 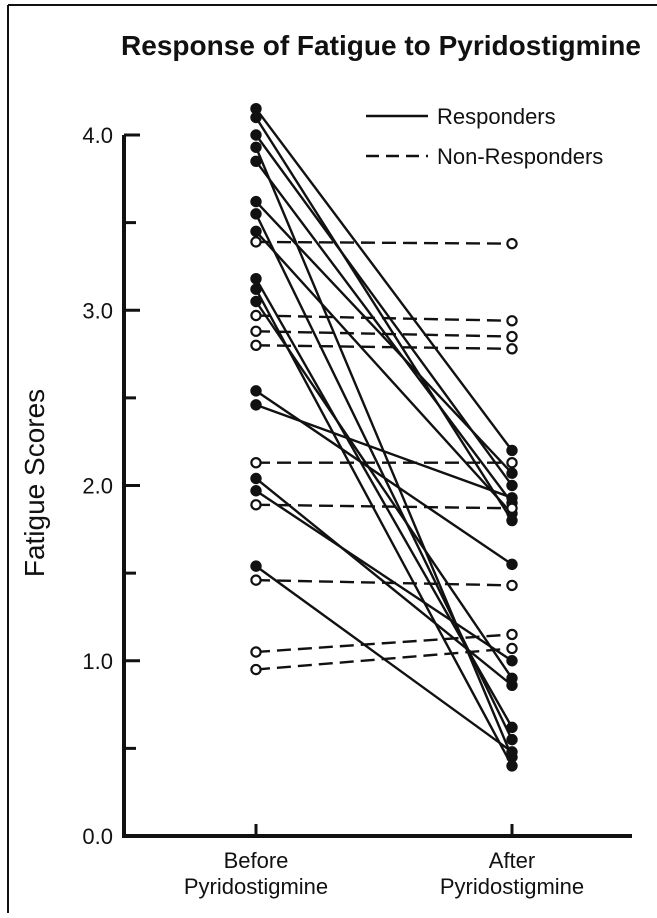 What do you see at coordinates (496, 116) in the screenshot?
I see `legend-label: Responders` at bounding box center [496, 116].